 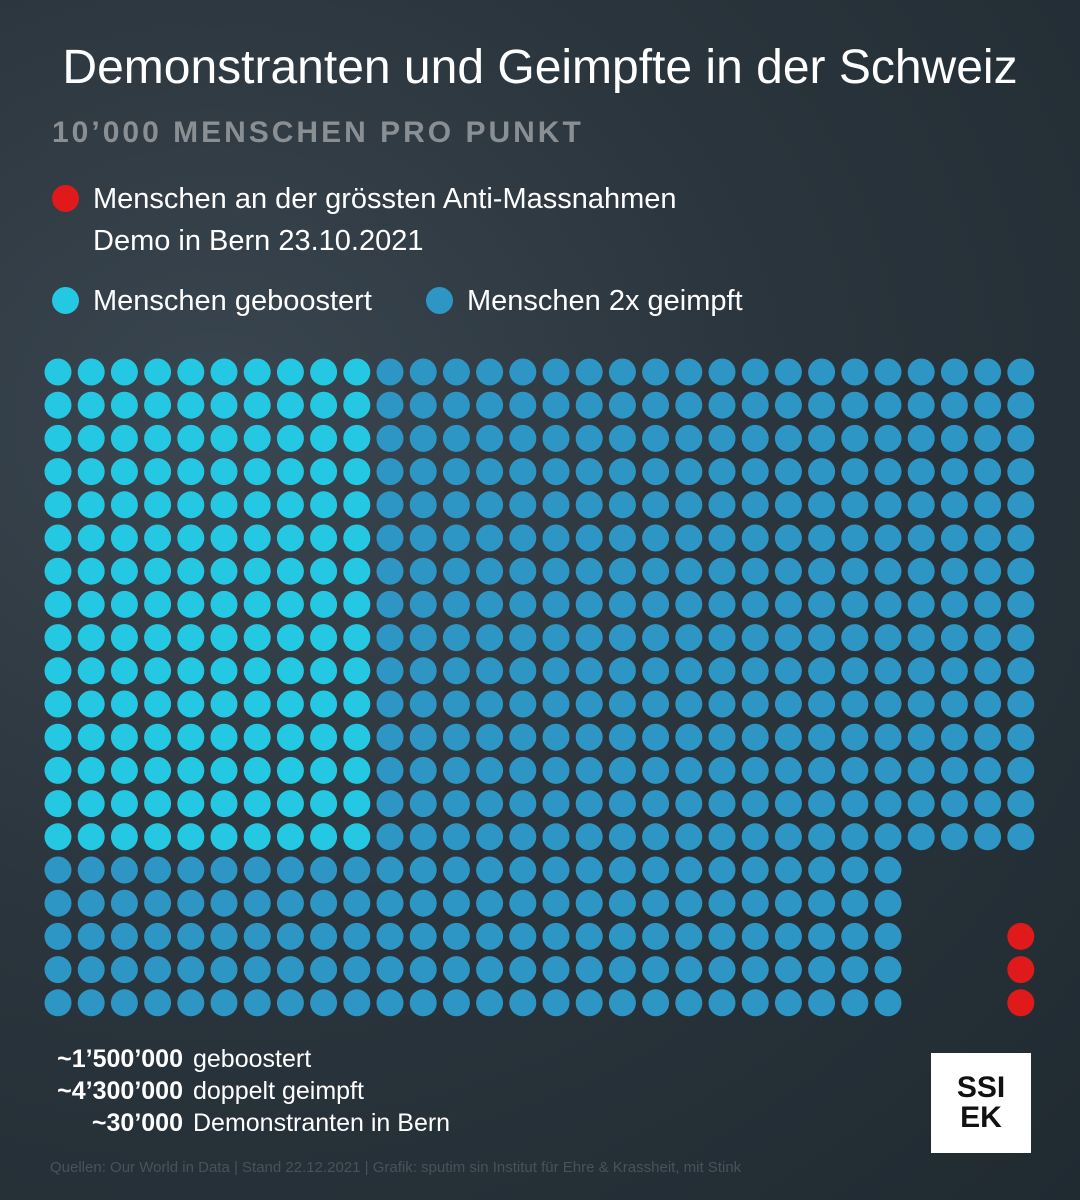 I want to click on totals-label-geboostert: geboostert, so click(x=252, y=1059).